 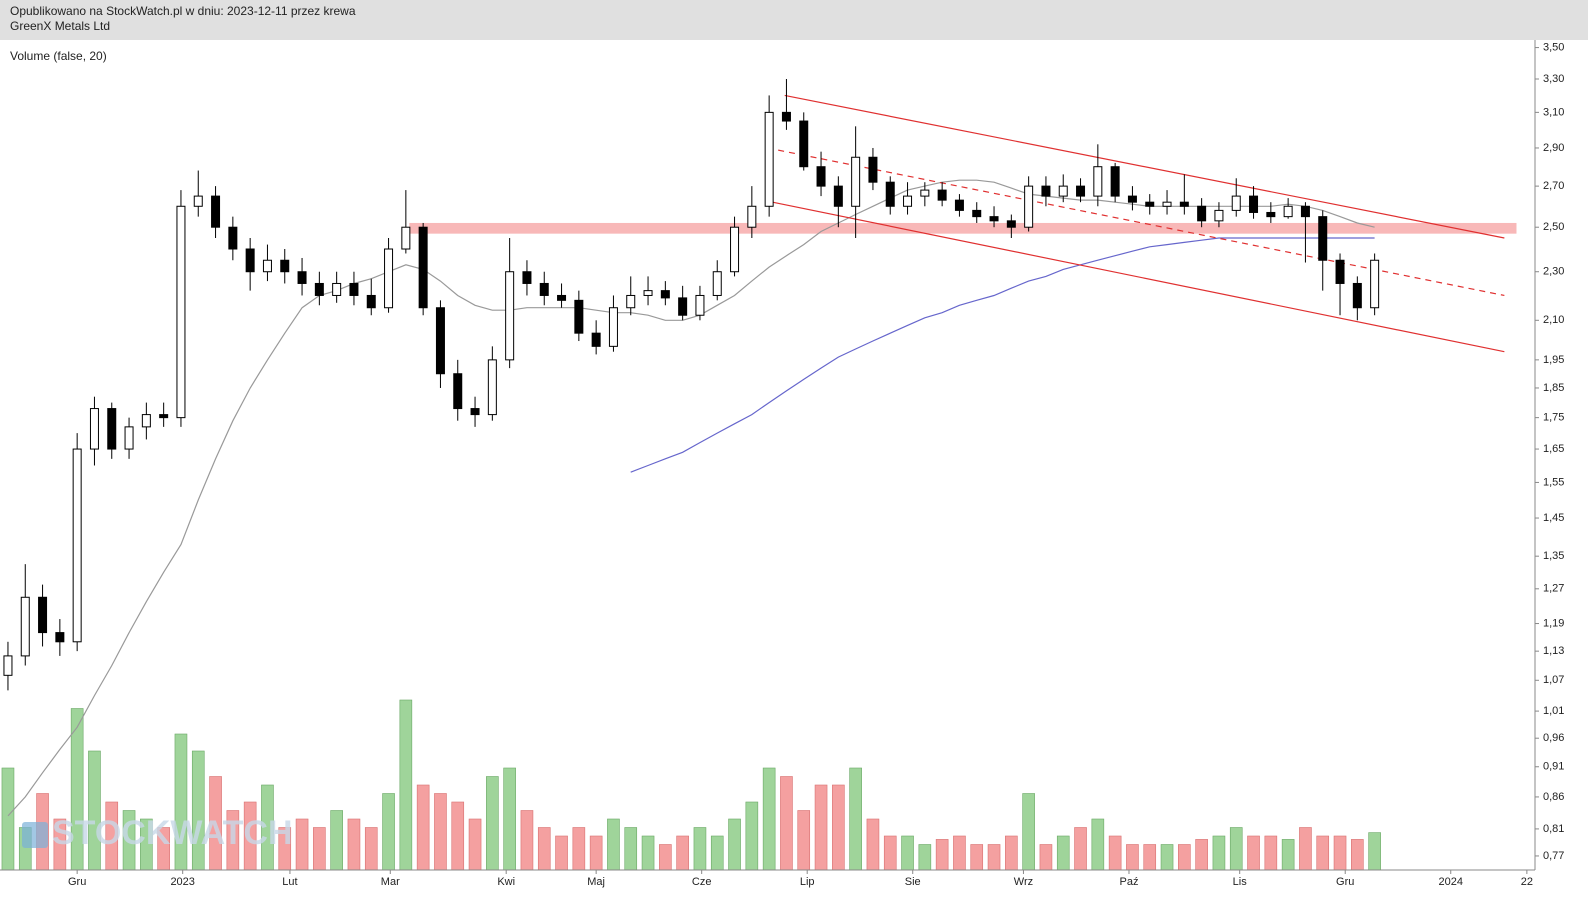 I want to click on x-tick-label: Mar, so click(x=390, y=882).